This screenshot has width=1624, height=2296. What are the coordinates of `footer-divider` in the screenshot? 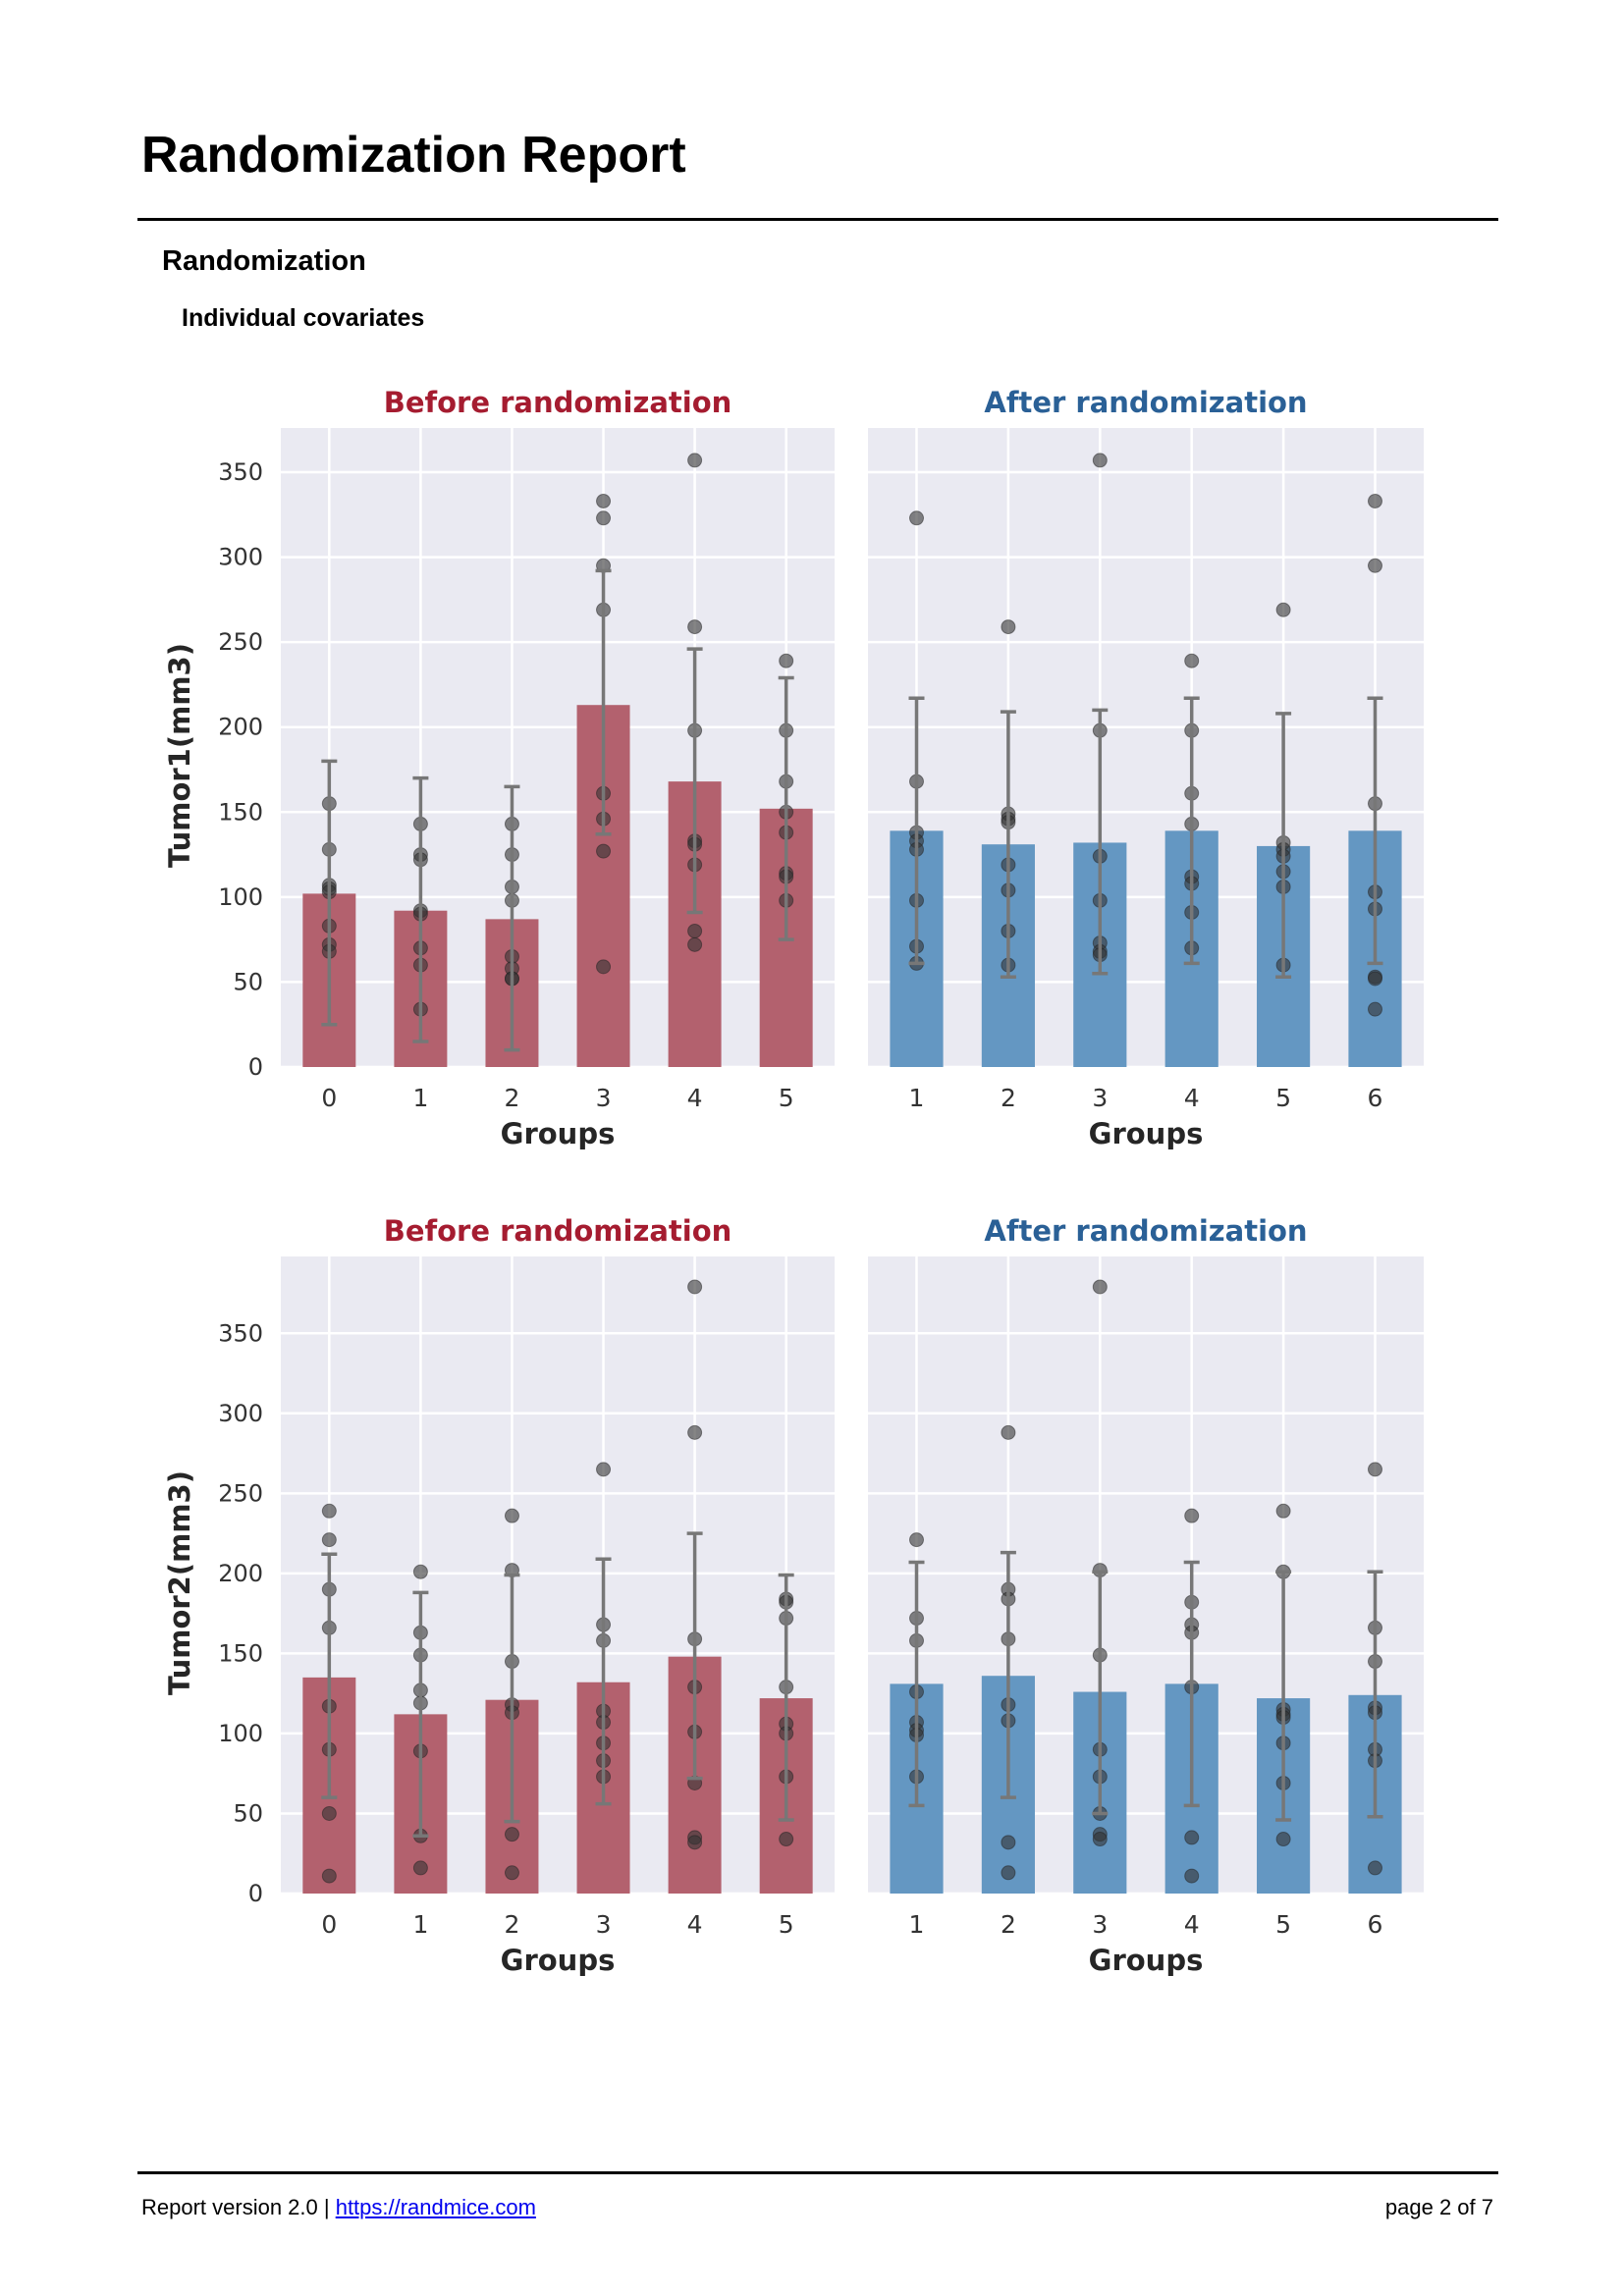 It's located at (817, 2172).